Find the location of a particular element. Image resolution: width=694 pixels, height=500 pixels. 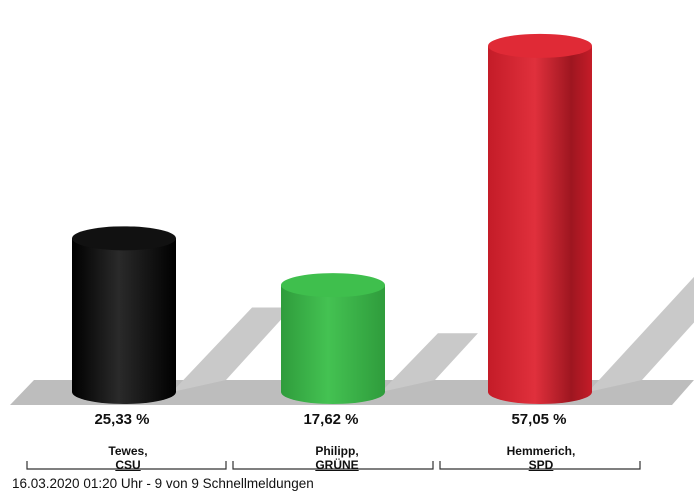

bar-shadow-tewes is located at coordinates (232, 349).